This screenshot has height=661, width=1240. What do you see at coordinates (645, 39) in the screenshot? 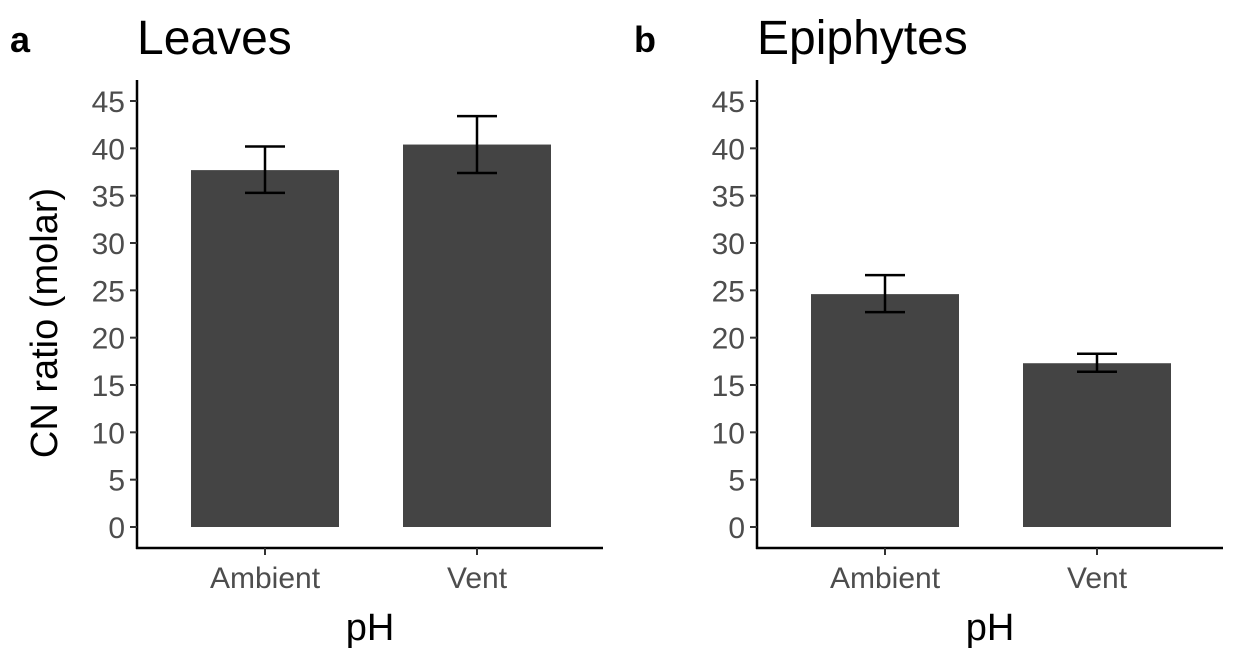
I see `panel-letter-b: b` at bounding box center [645, 39].